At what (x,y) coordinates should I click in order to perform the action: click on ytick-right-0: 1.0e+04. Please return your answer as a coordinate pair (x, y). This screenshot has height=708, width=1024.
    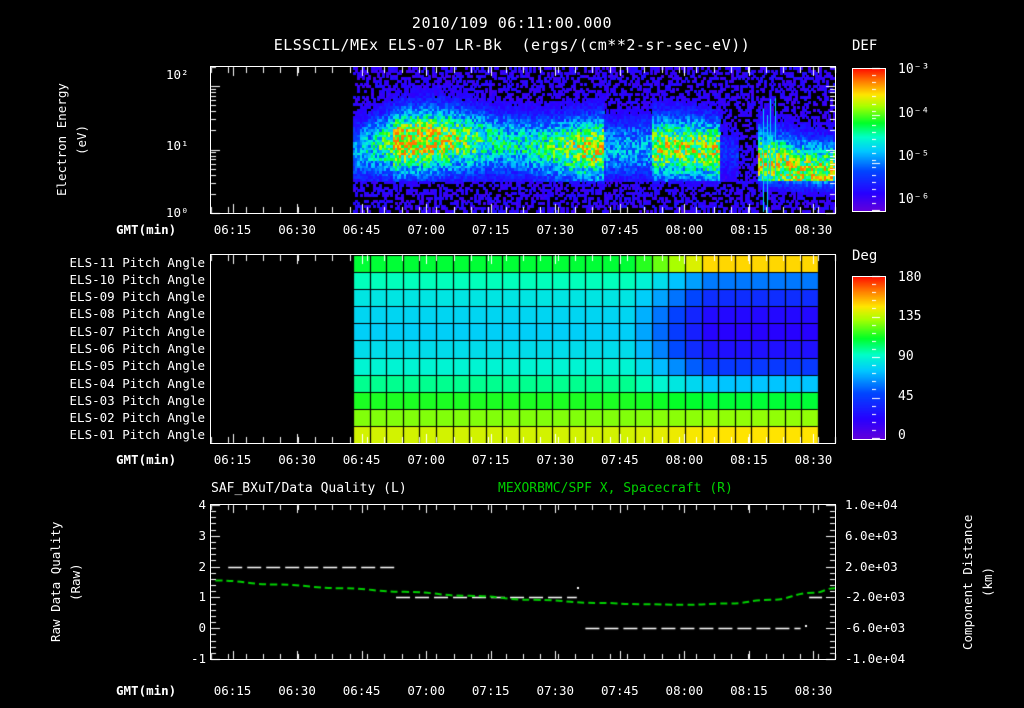
    Looking at the image, I should click on (871, 504).